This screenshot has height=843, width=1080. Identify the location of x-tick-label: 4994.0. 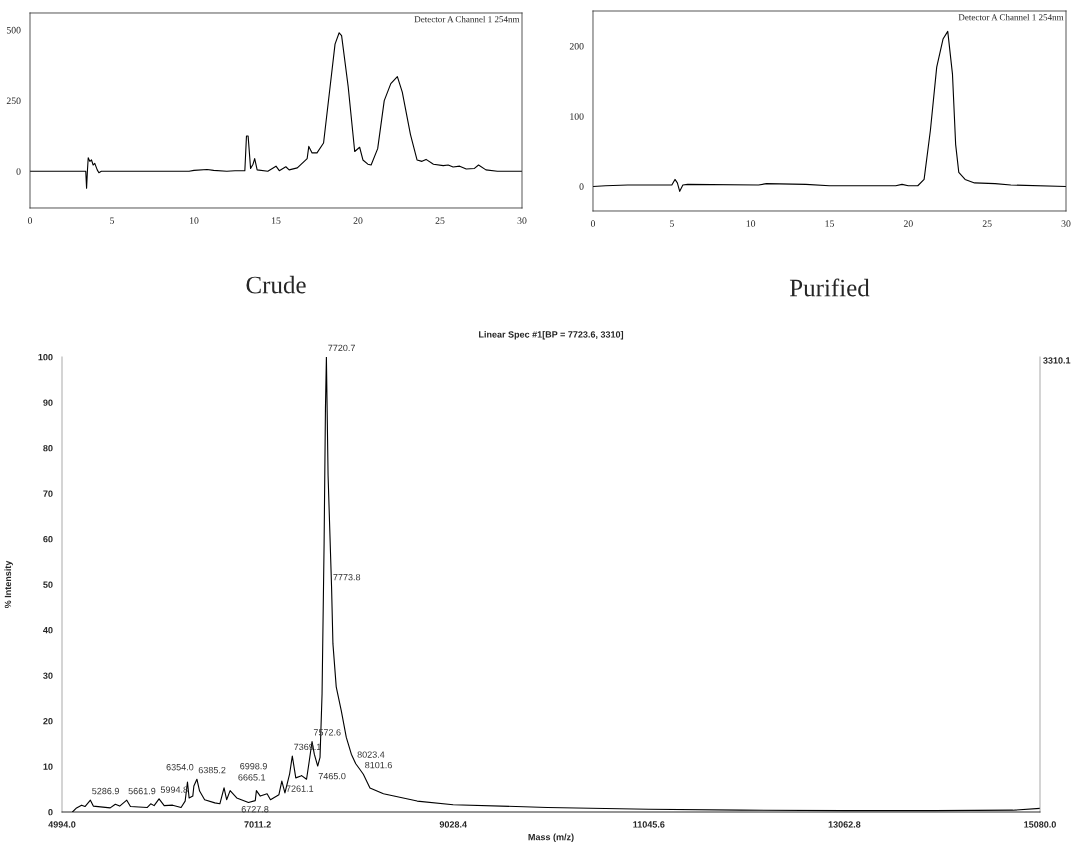
(62, 824).